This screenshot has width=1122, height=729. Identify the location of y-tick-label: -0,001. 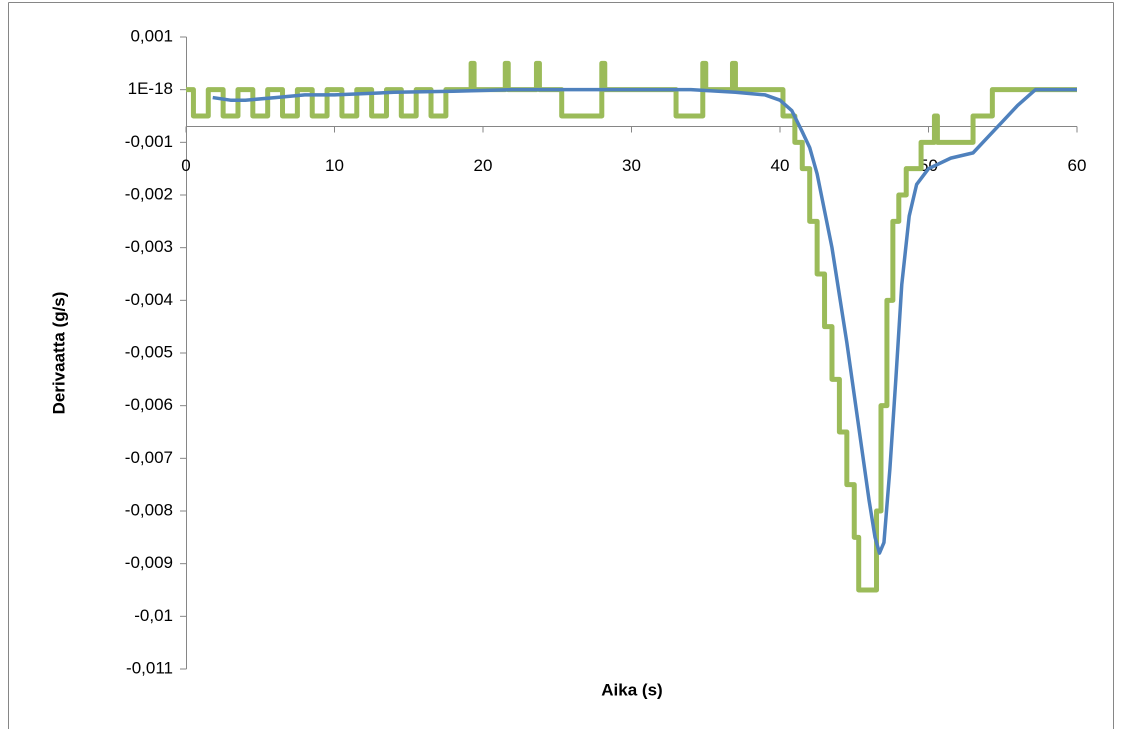
(149, 141).